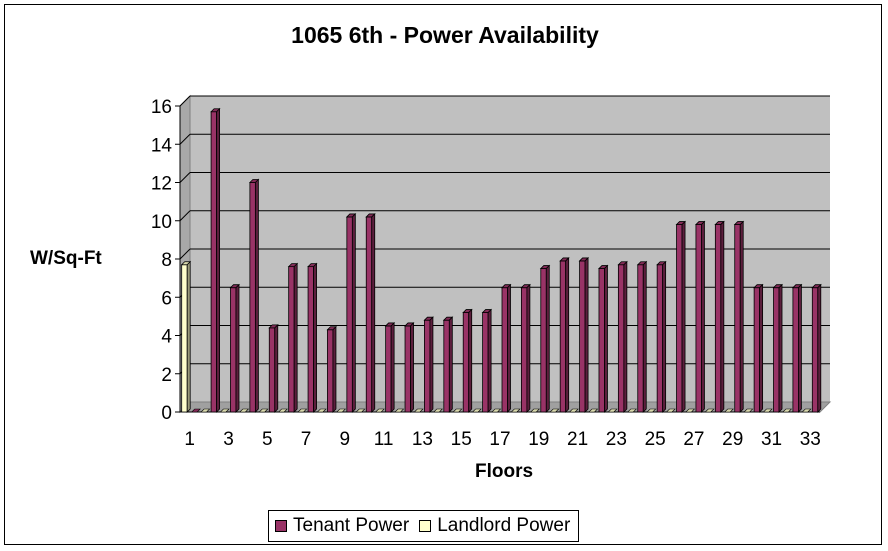 The height and width of the screenshot is (551, 888). Describe the element at coordinates (384, 439) in the screenshot. I see `x-tick-label: 11` at that location.